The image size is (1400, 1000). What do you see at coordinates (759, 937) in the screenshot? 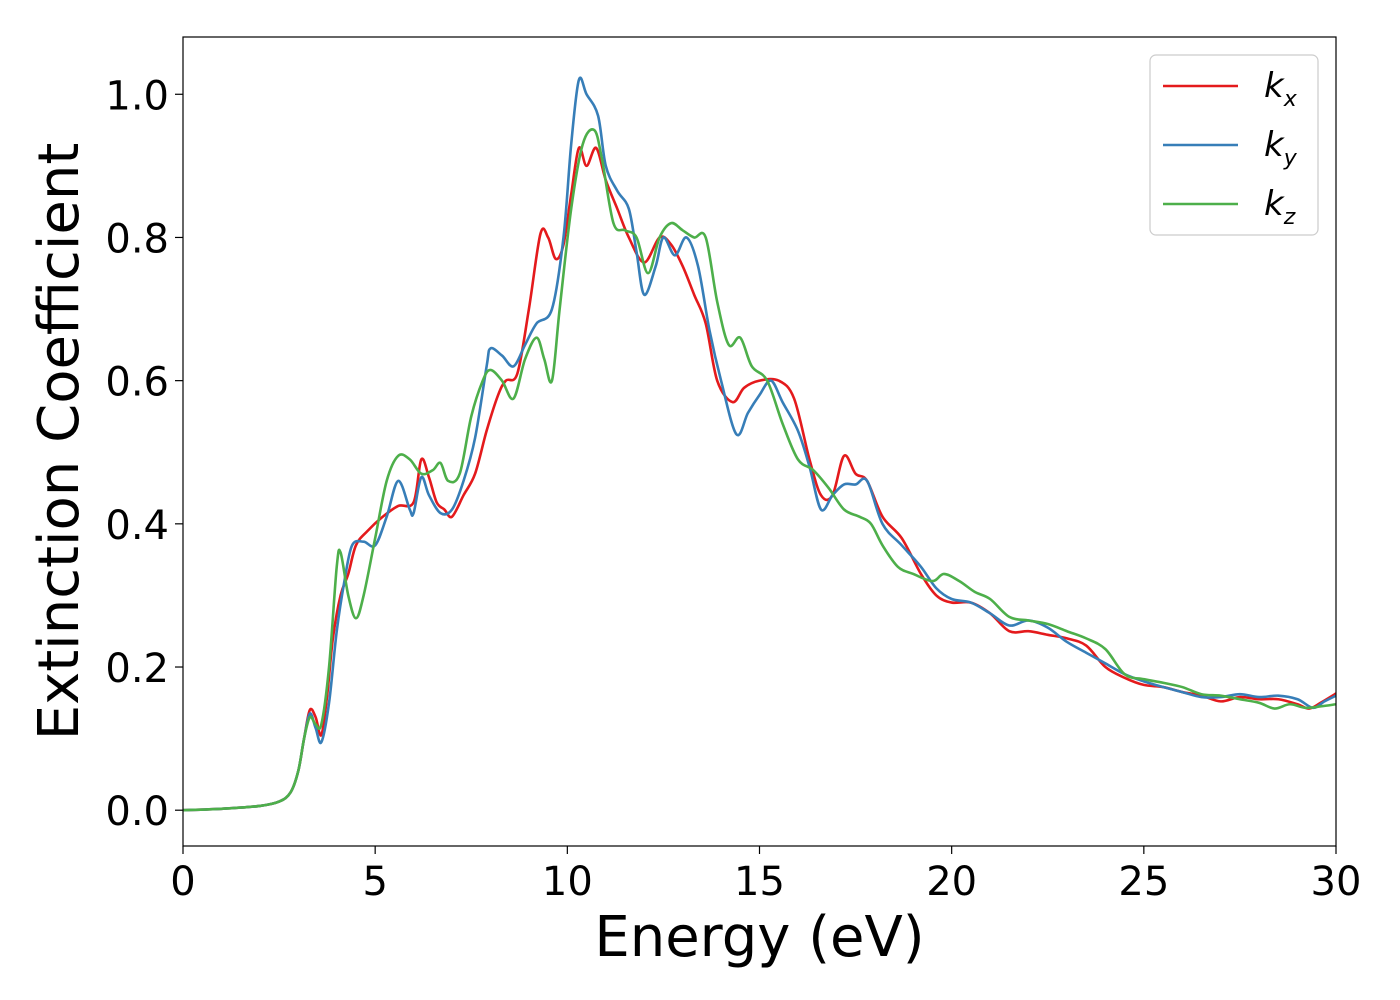
I see `x-axis-label: Energy (eV)` at bounding box center [759, 937].